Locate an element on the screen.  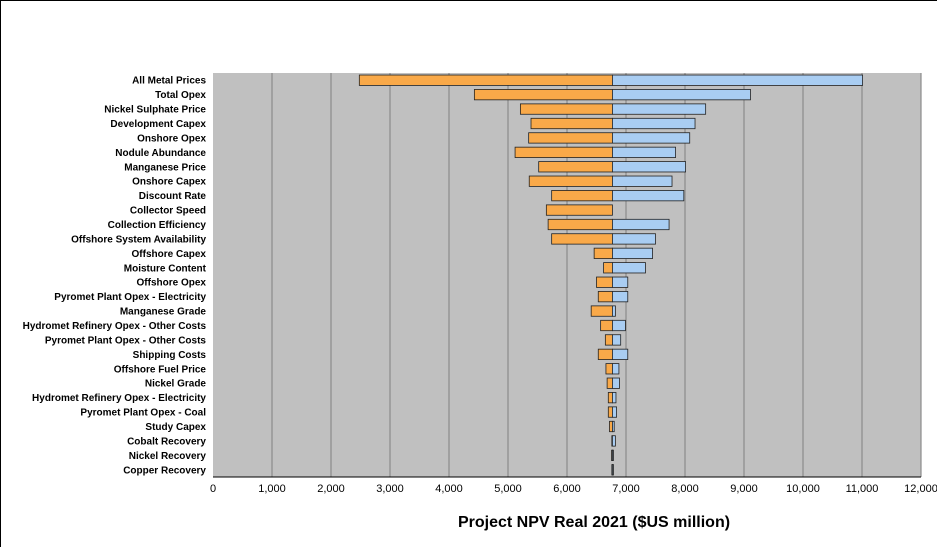
x-tick-label: 5,000 is located at coordinates (508, 489).